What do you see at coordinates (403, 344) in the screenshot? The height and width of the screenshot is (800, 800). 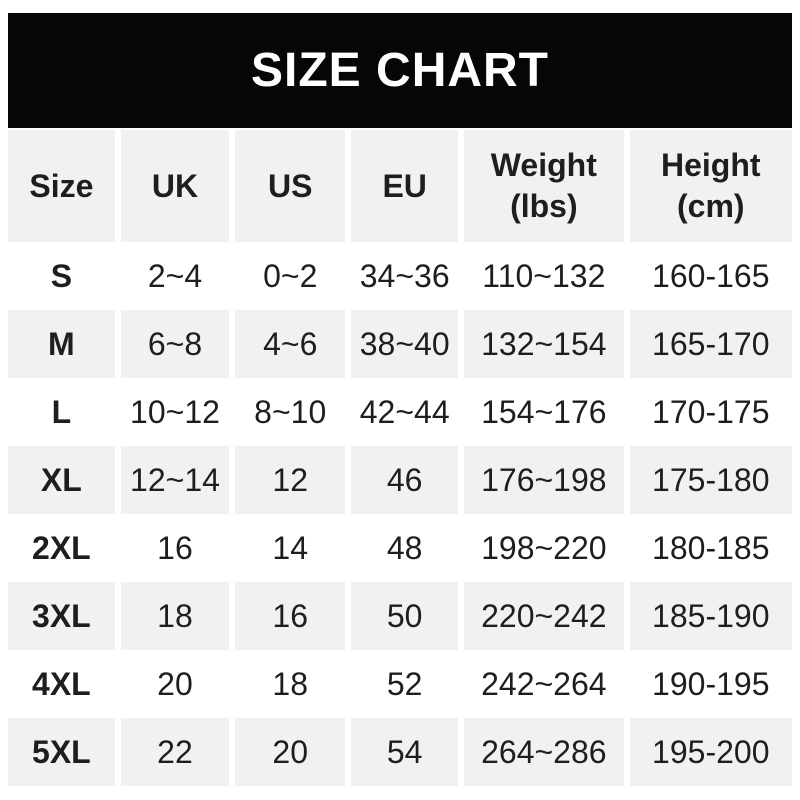 I see `cell-eu: 38~40` at bounding box center [403, 344].